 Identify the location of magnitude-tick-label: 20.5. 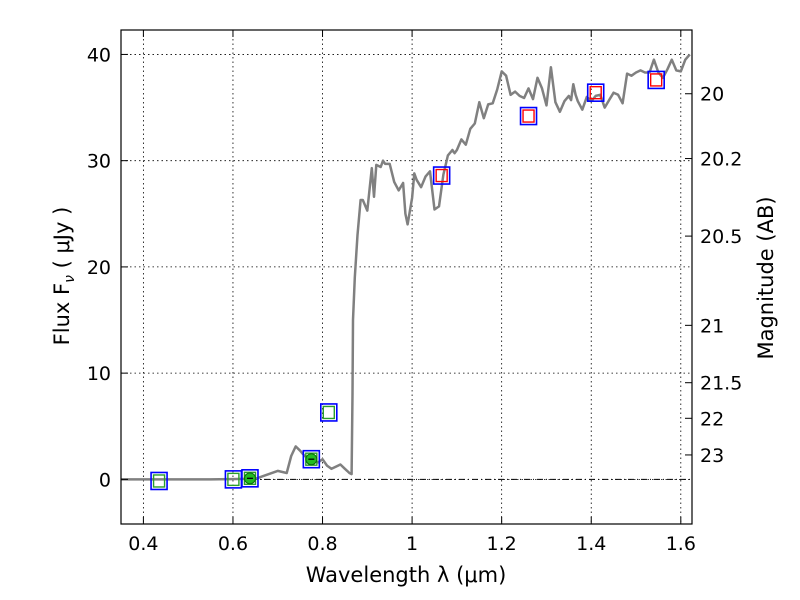
(721, 237).